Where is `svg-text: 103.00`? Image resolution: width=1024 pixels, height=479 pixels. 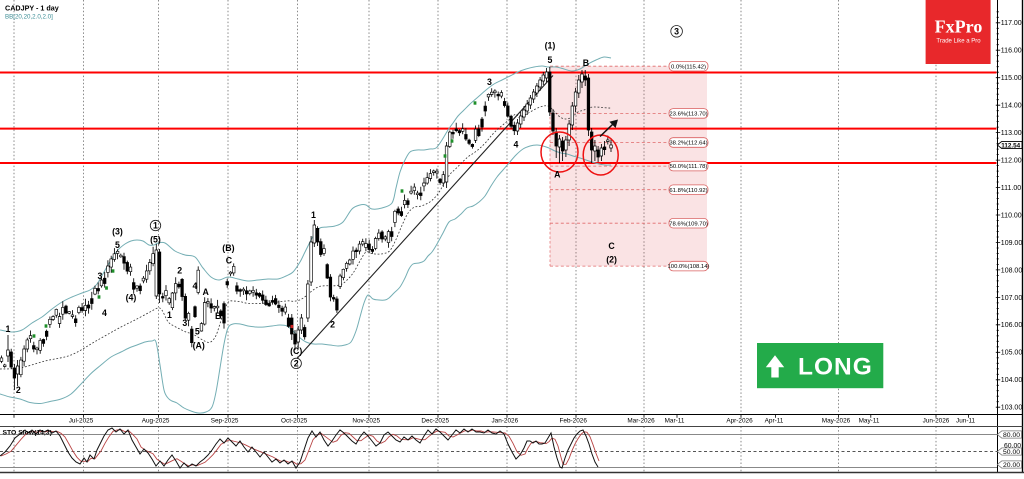 svg-text: 103.00 is located at coordinates (1012, 408).